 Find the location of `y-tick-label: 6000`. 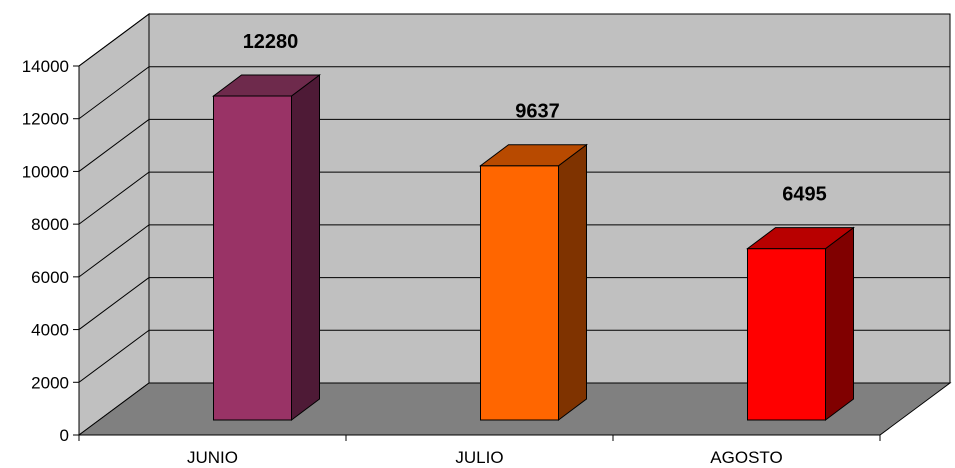

y-tick-label: 6000 is located at coordinates (50, 277).